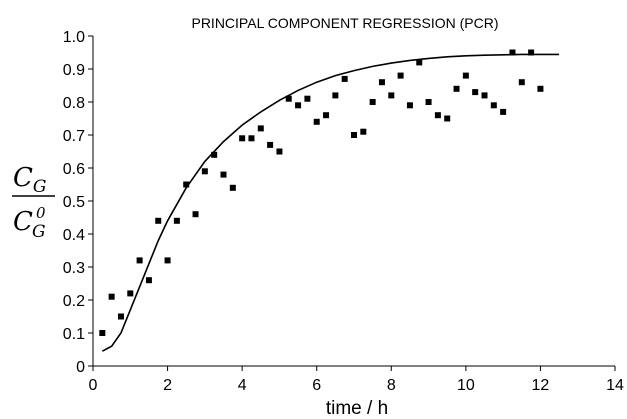 The width and height of the screenshot is (627, 419). What do you see at coordinates (39, 232) in the screenshot?
I see `y-label-denominator-sub: G` at bounding box center [39, 232].